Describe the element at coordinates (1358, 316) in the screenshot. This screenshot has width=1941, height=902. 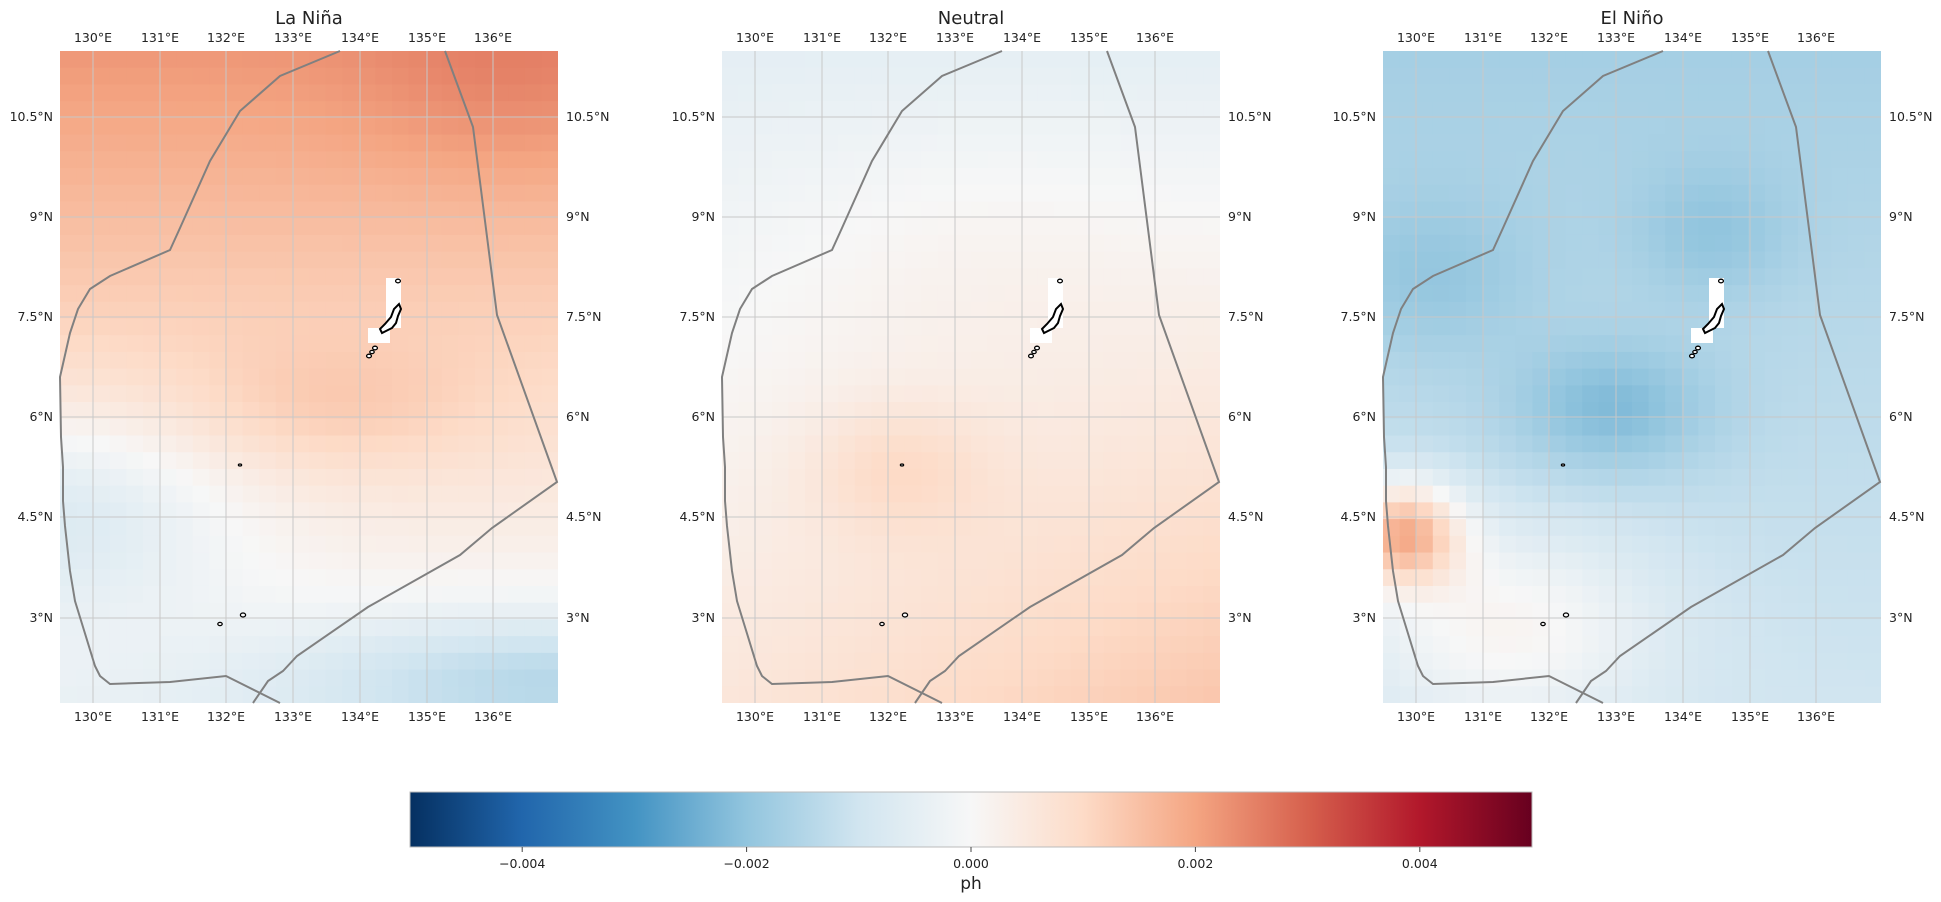
I see `lat-tick-label: 7.5°N` at that location.